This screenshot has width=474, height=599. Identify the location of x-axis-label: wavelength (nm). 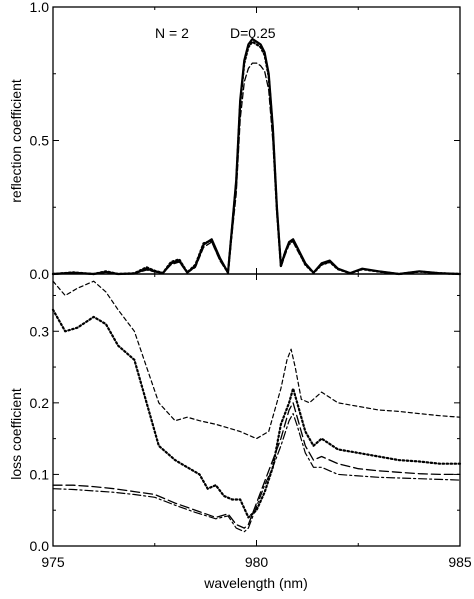
(255, 583).